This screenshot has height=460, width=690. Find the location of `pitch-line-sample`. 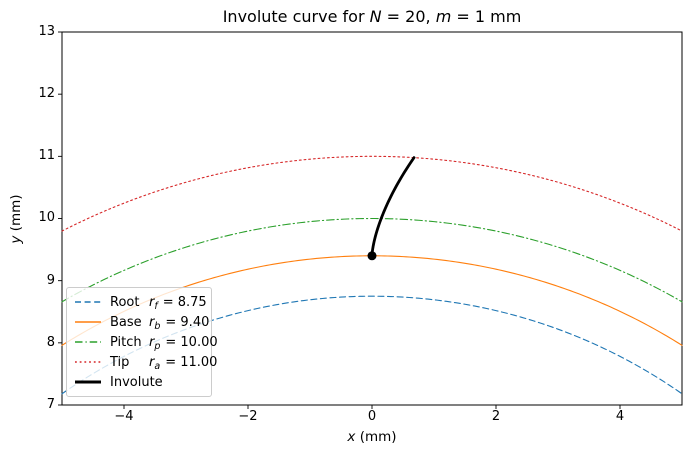

pitch-line-sample is located at coordinates (88, 342).